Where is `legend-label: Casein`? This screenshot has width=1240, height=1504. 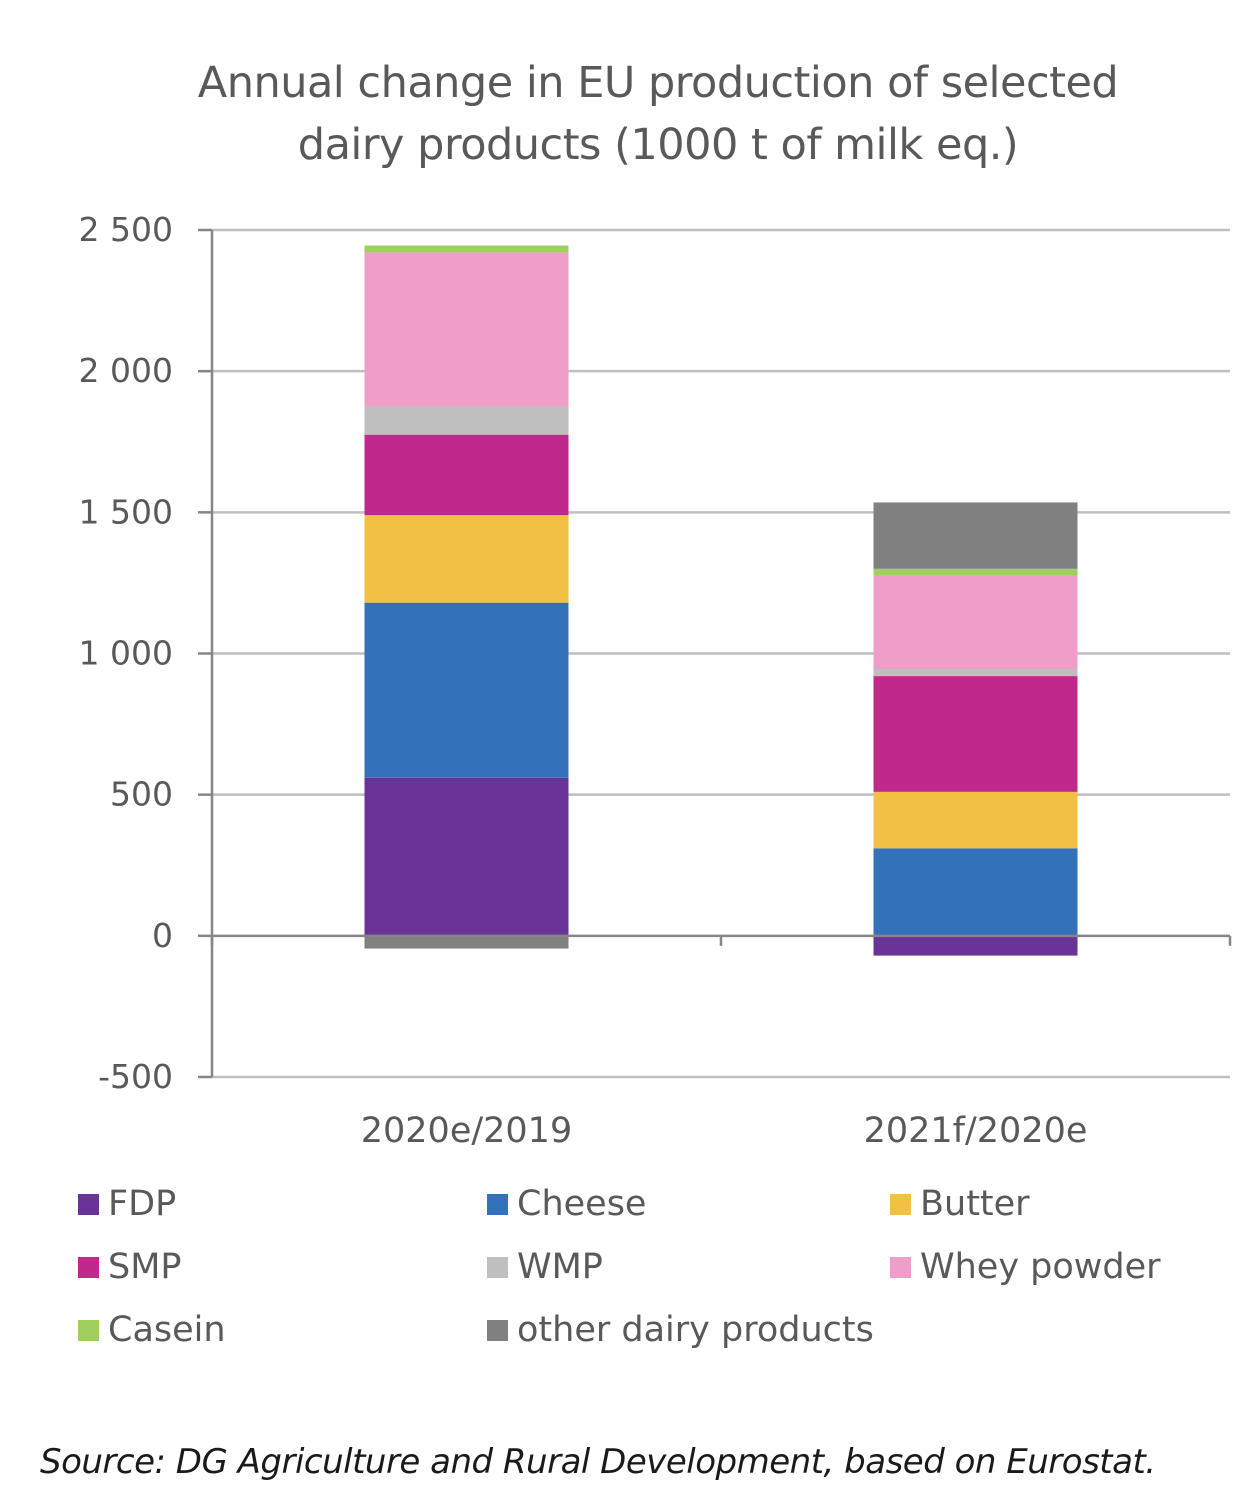 legend-label: Casein is located at coordinates (167, 1330).